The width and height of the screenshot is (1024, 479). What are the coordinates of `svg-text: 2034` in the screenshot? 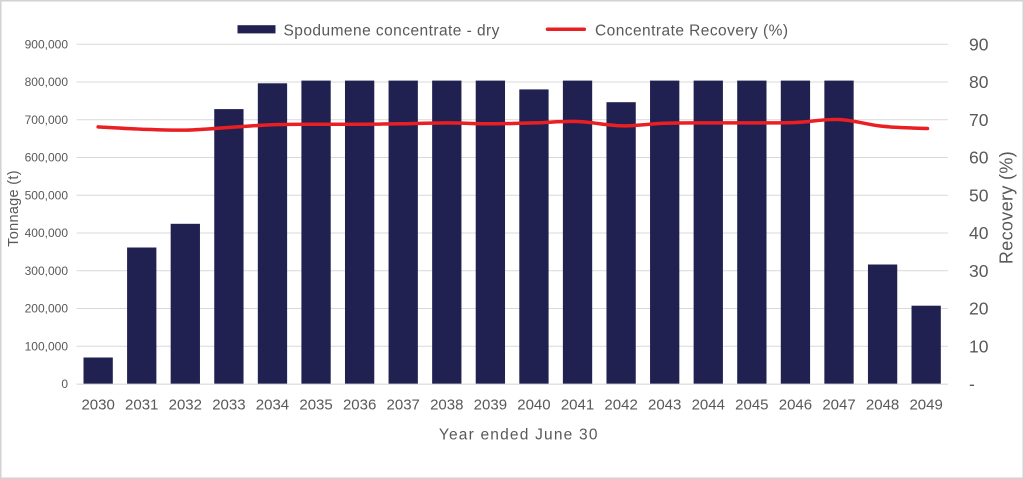 It's located at (272, 405).